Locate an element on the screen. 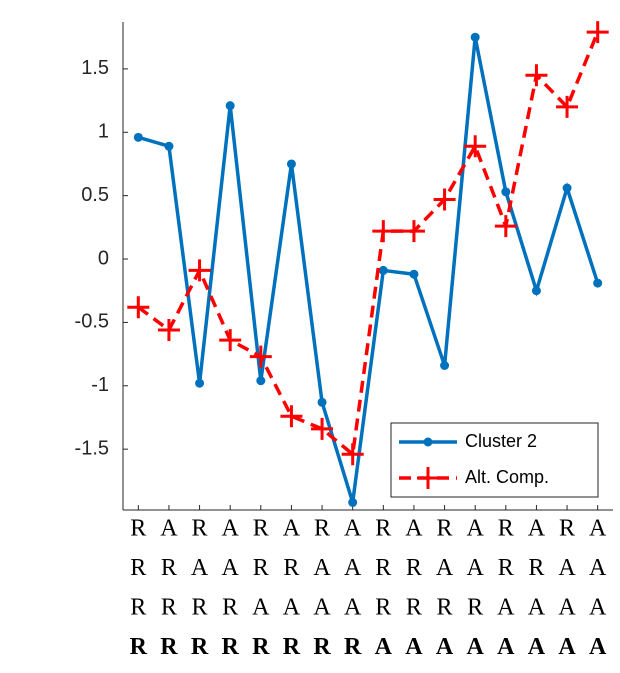  legend-label: Cluster 2 is located at coordinates (501, 441).